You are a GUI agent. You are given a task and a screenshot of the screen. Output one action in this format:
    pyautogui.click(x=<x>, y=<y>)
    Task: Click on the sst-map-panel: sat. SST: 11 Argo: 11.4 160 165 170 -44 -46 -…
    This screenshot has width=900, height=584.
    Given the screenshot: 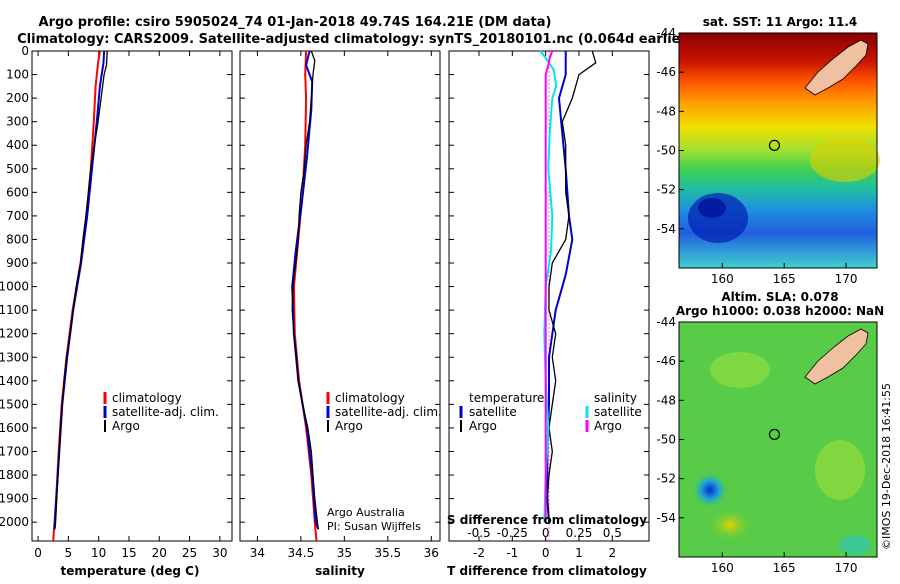 What is the action you would take?
    pyautogui.click(x=768, y=150)
    